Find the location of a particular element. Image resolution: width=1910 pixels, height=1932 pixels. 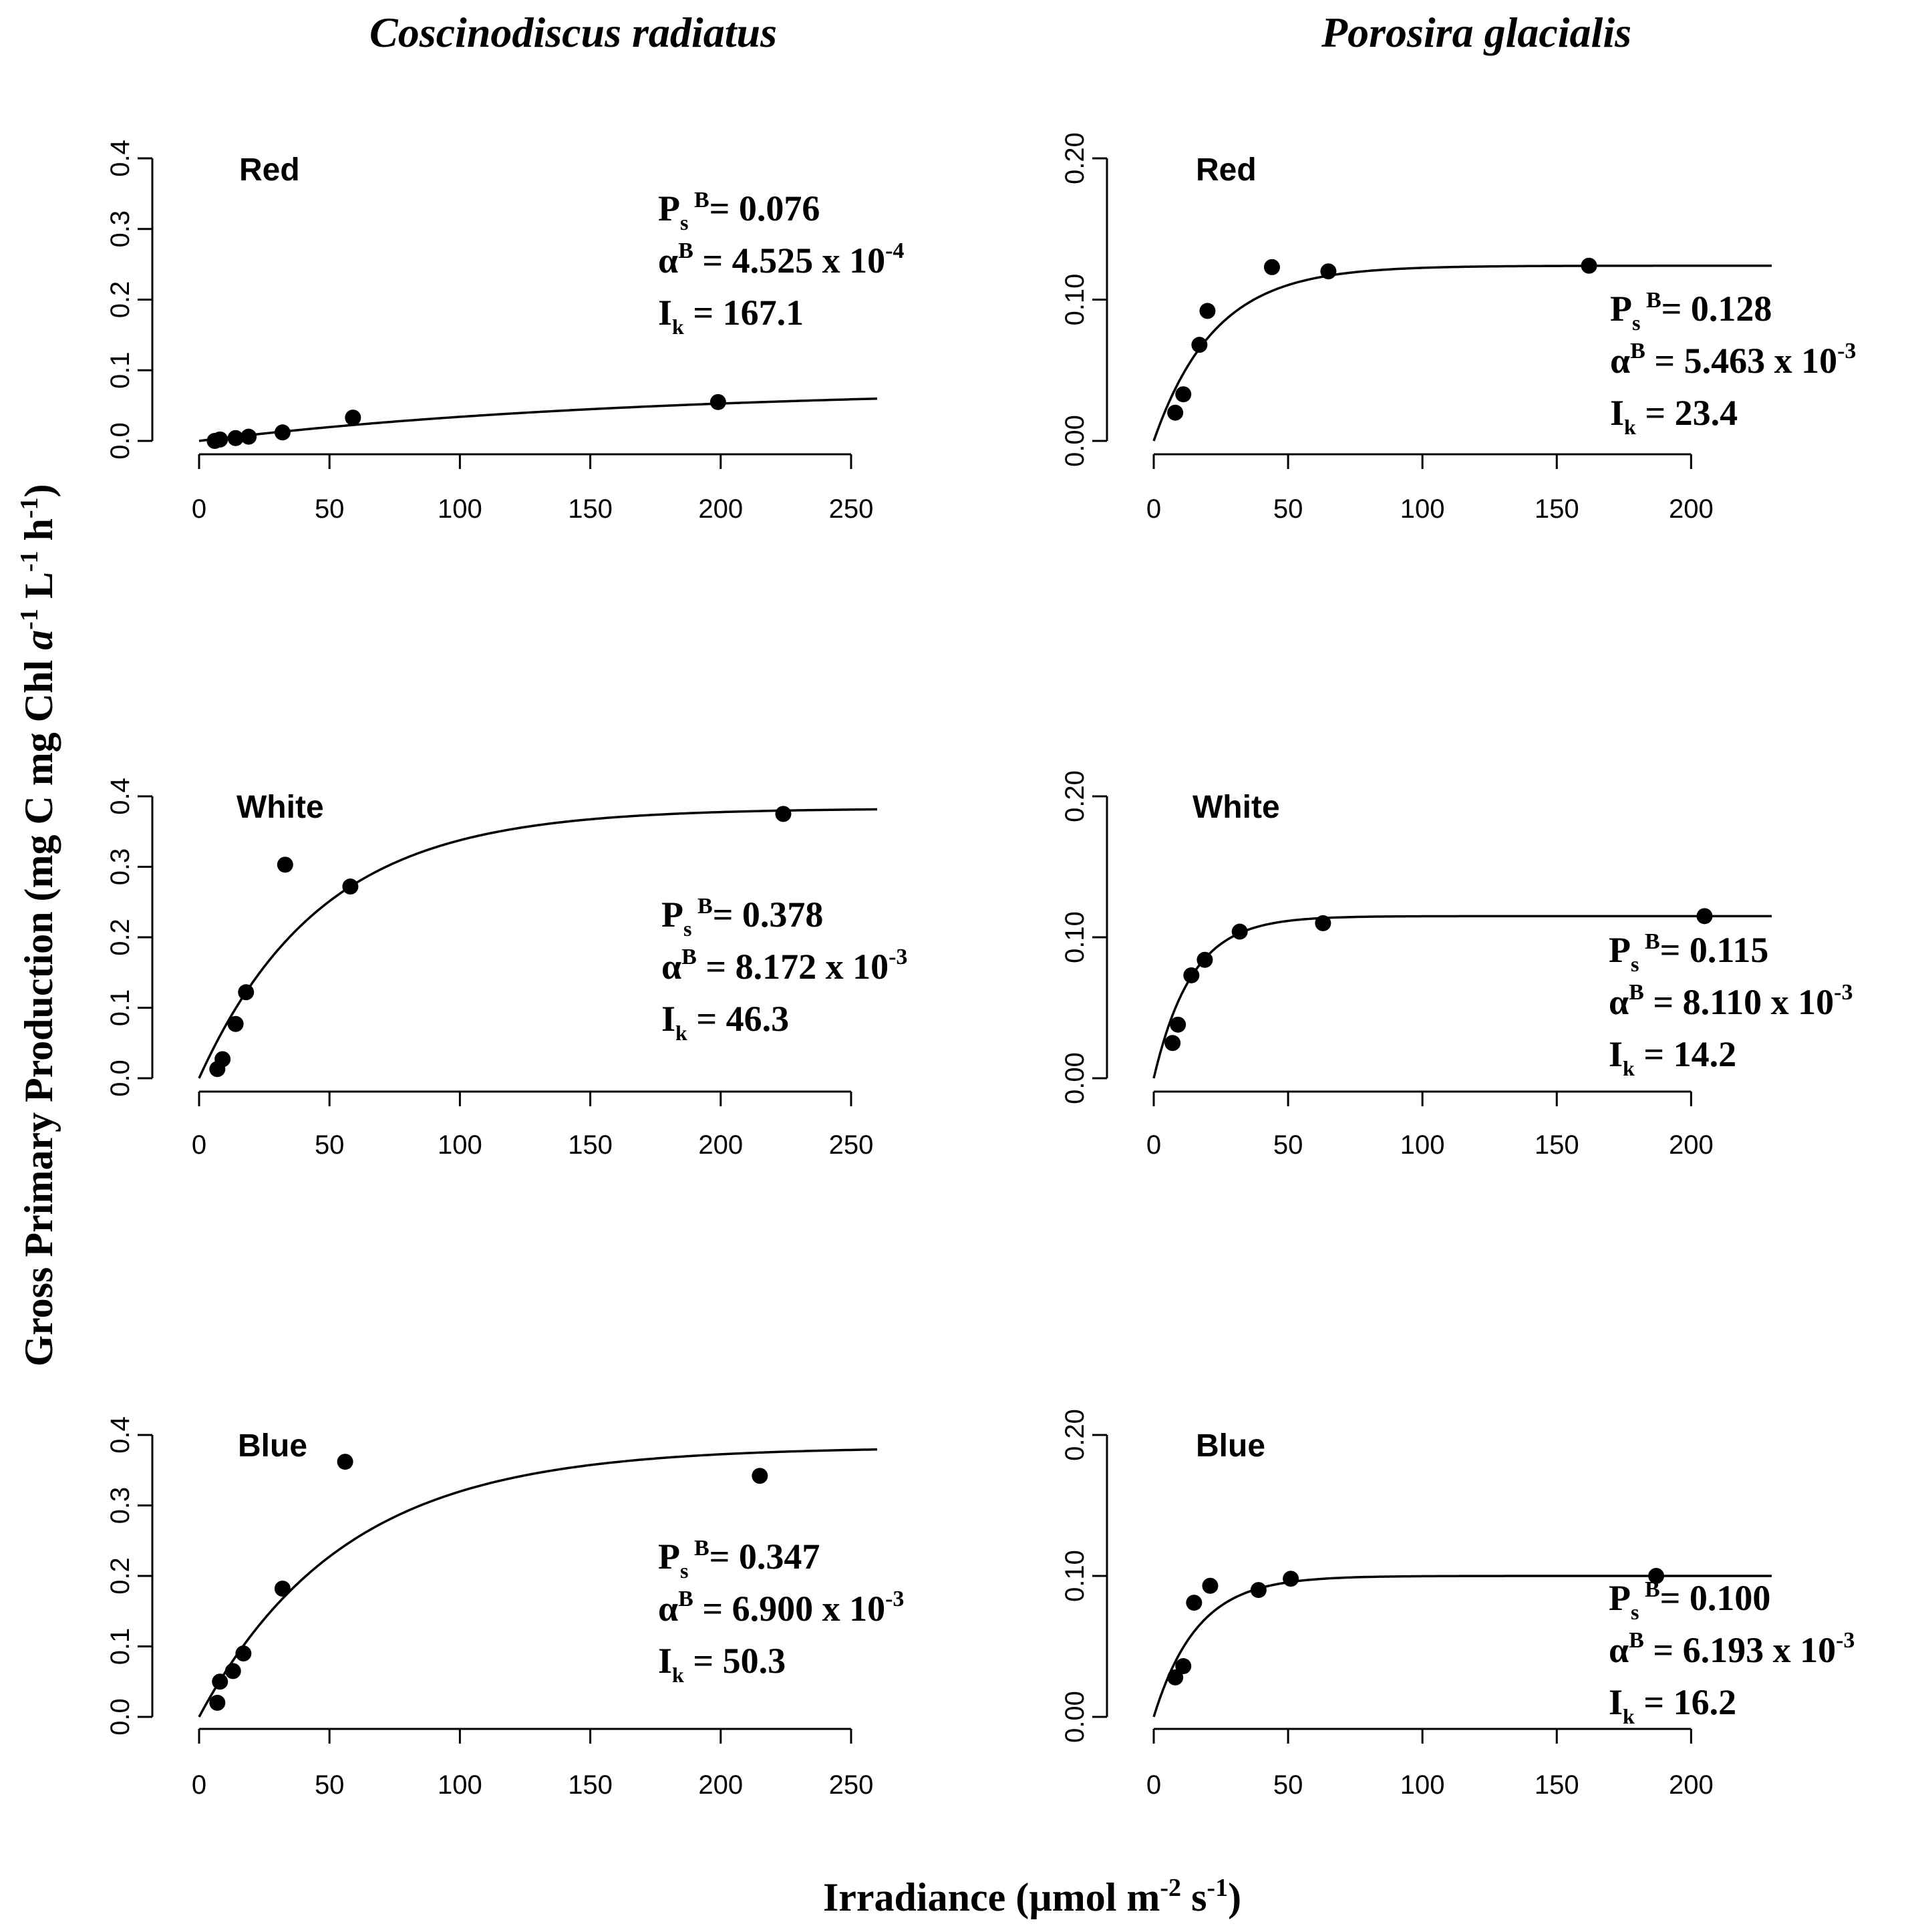

x-axis-label-mid: s is located at coordinates (1194, 1897).